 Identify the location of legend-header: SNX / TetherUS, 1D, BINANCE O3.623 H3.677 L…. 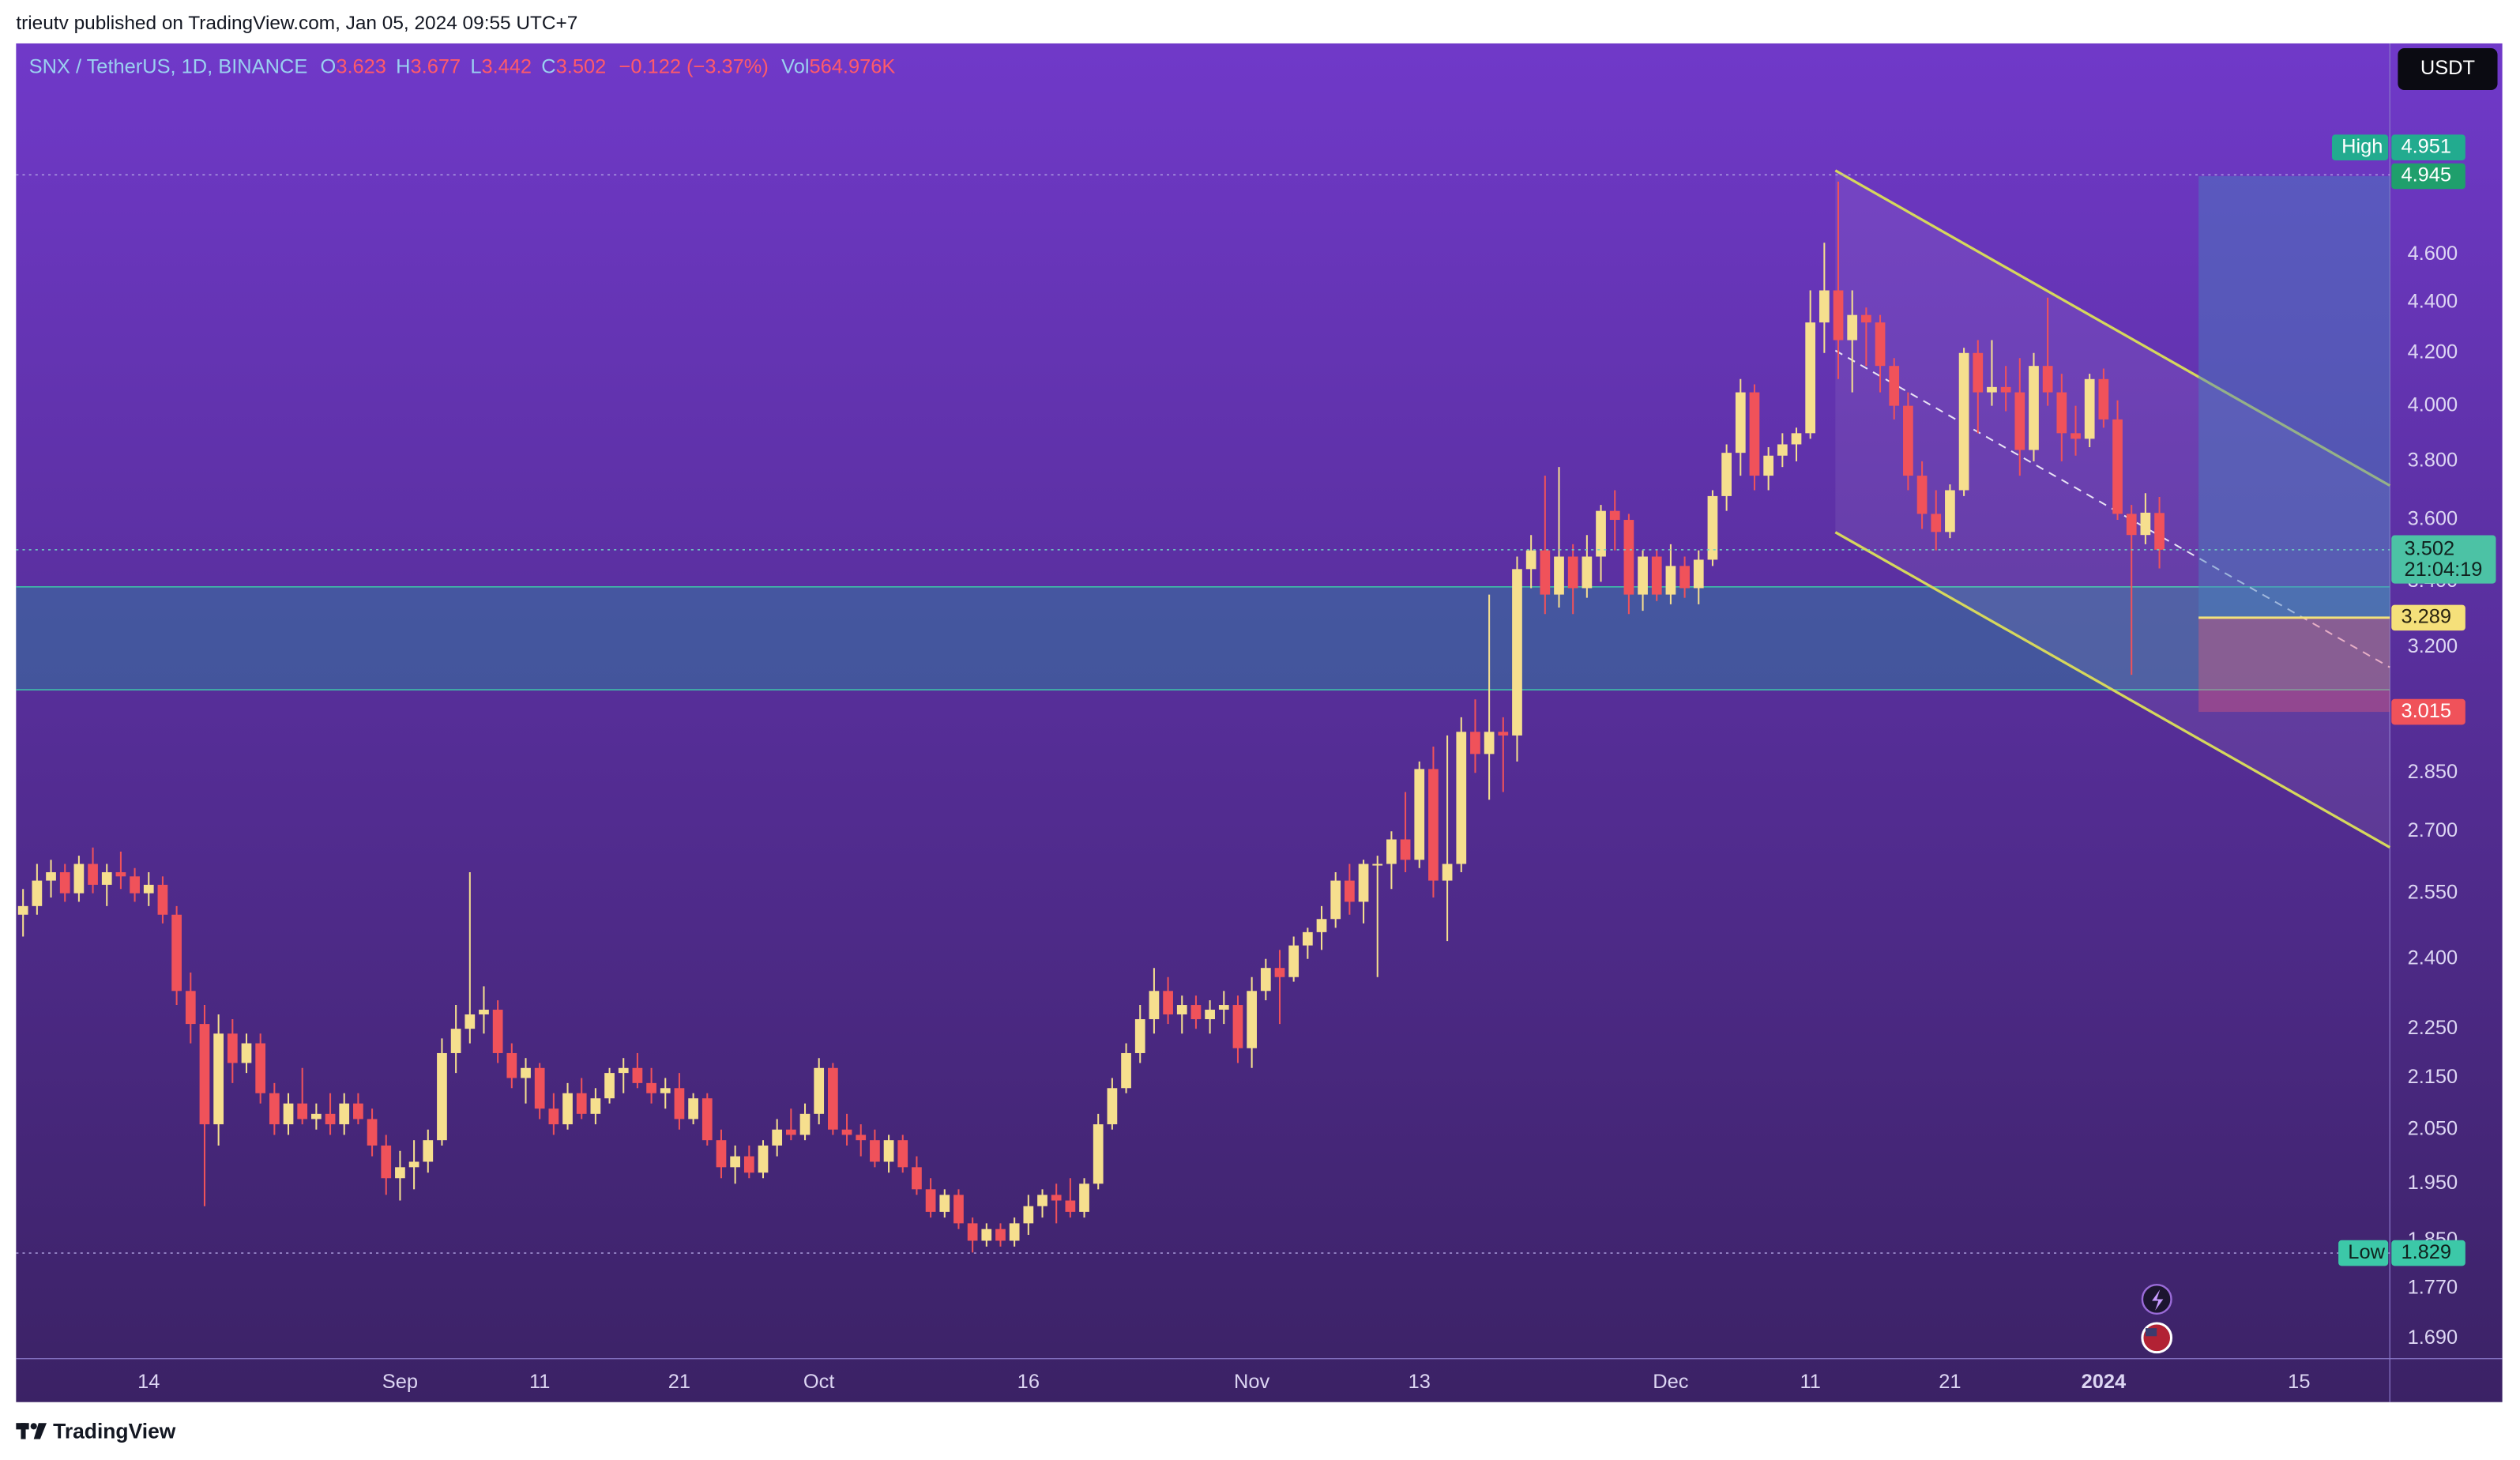
(462, 66).